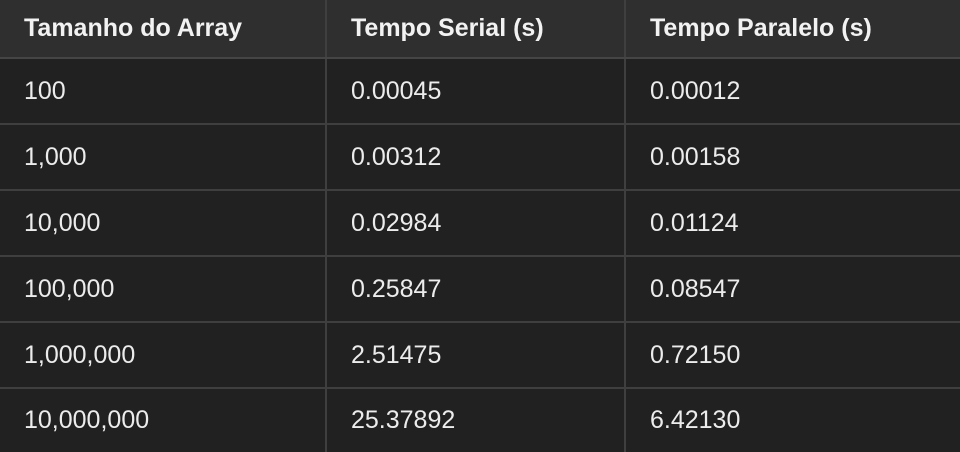  I want to click on cell-parallel-time: 0.00012, so click(792, 91).